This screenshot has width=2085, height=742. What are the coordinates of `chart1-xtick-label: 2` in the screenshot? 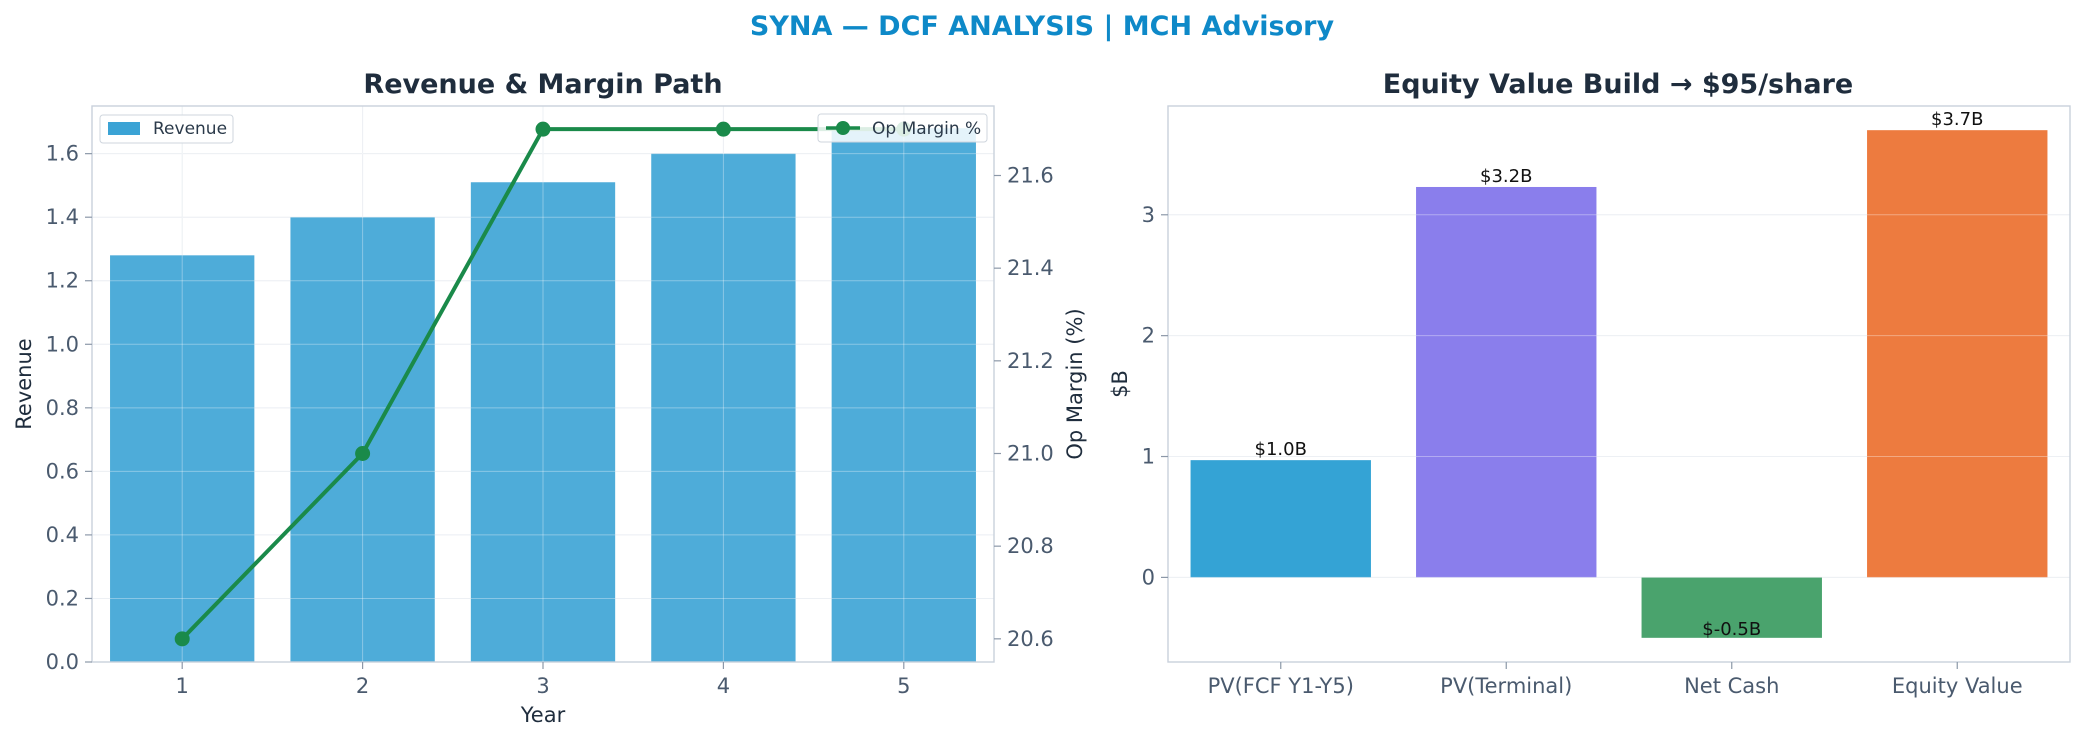 It's located at (362, 686).